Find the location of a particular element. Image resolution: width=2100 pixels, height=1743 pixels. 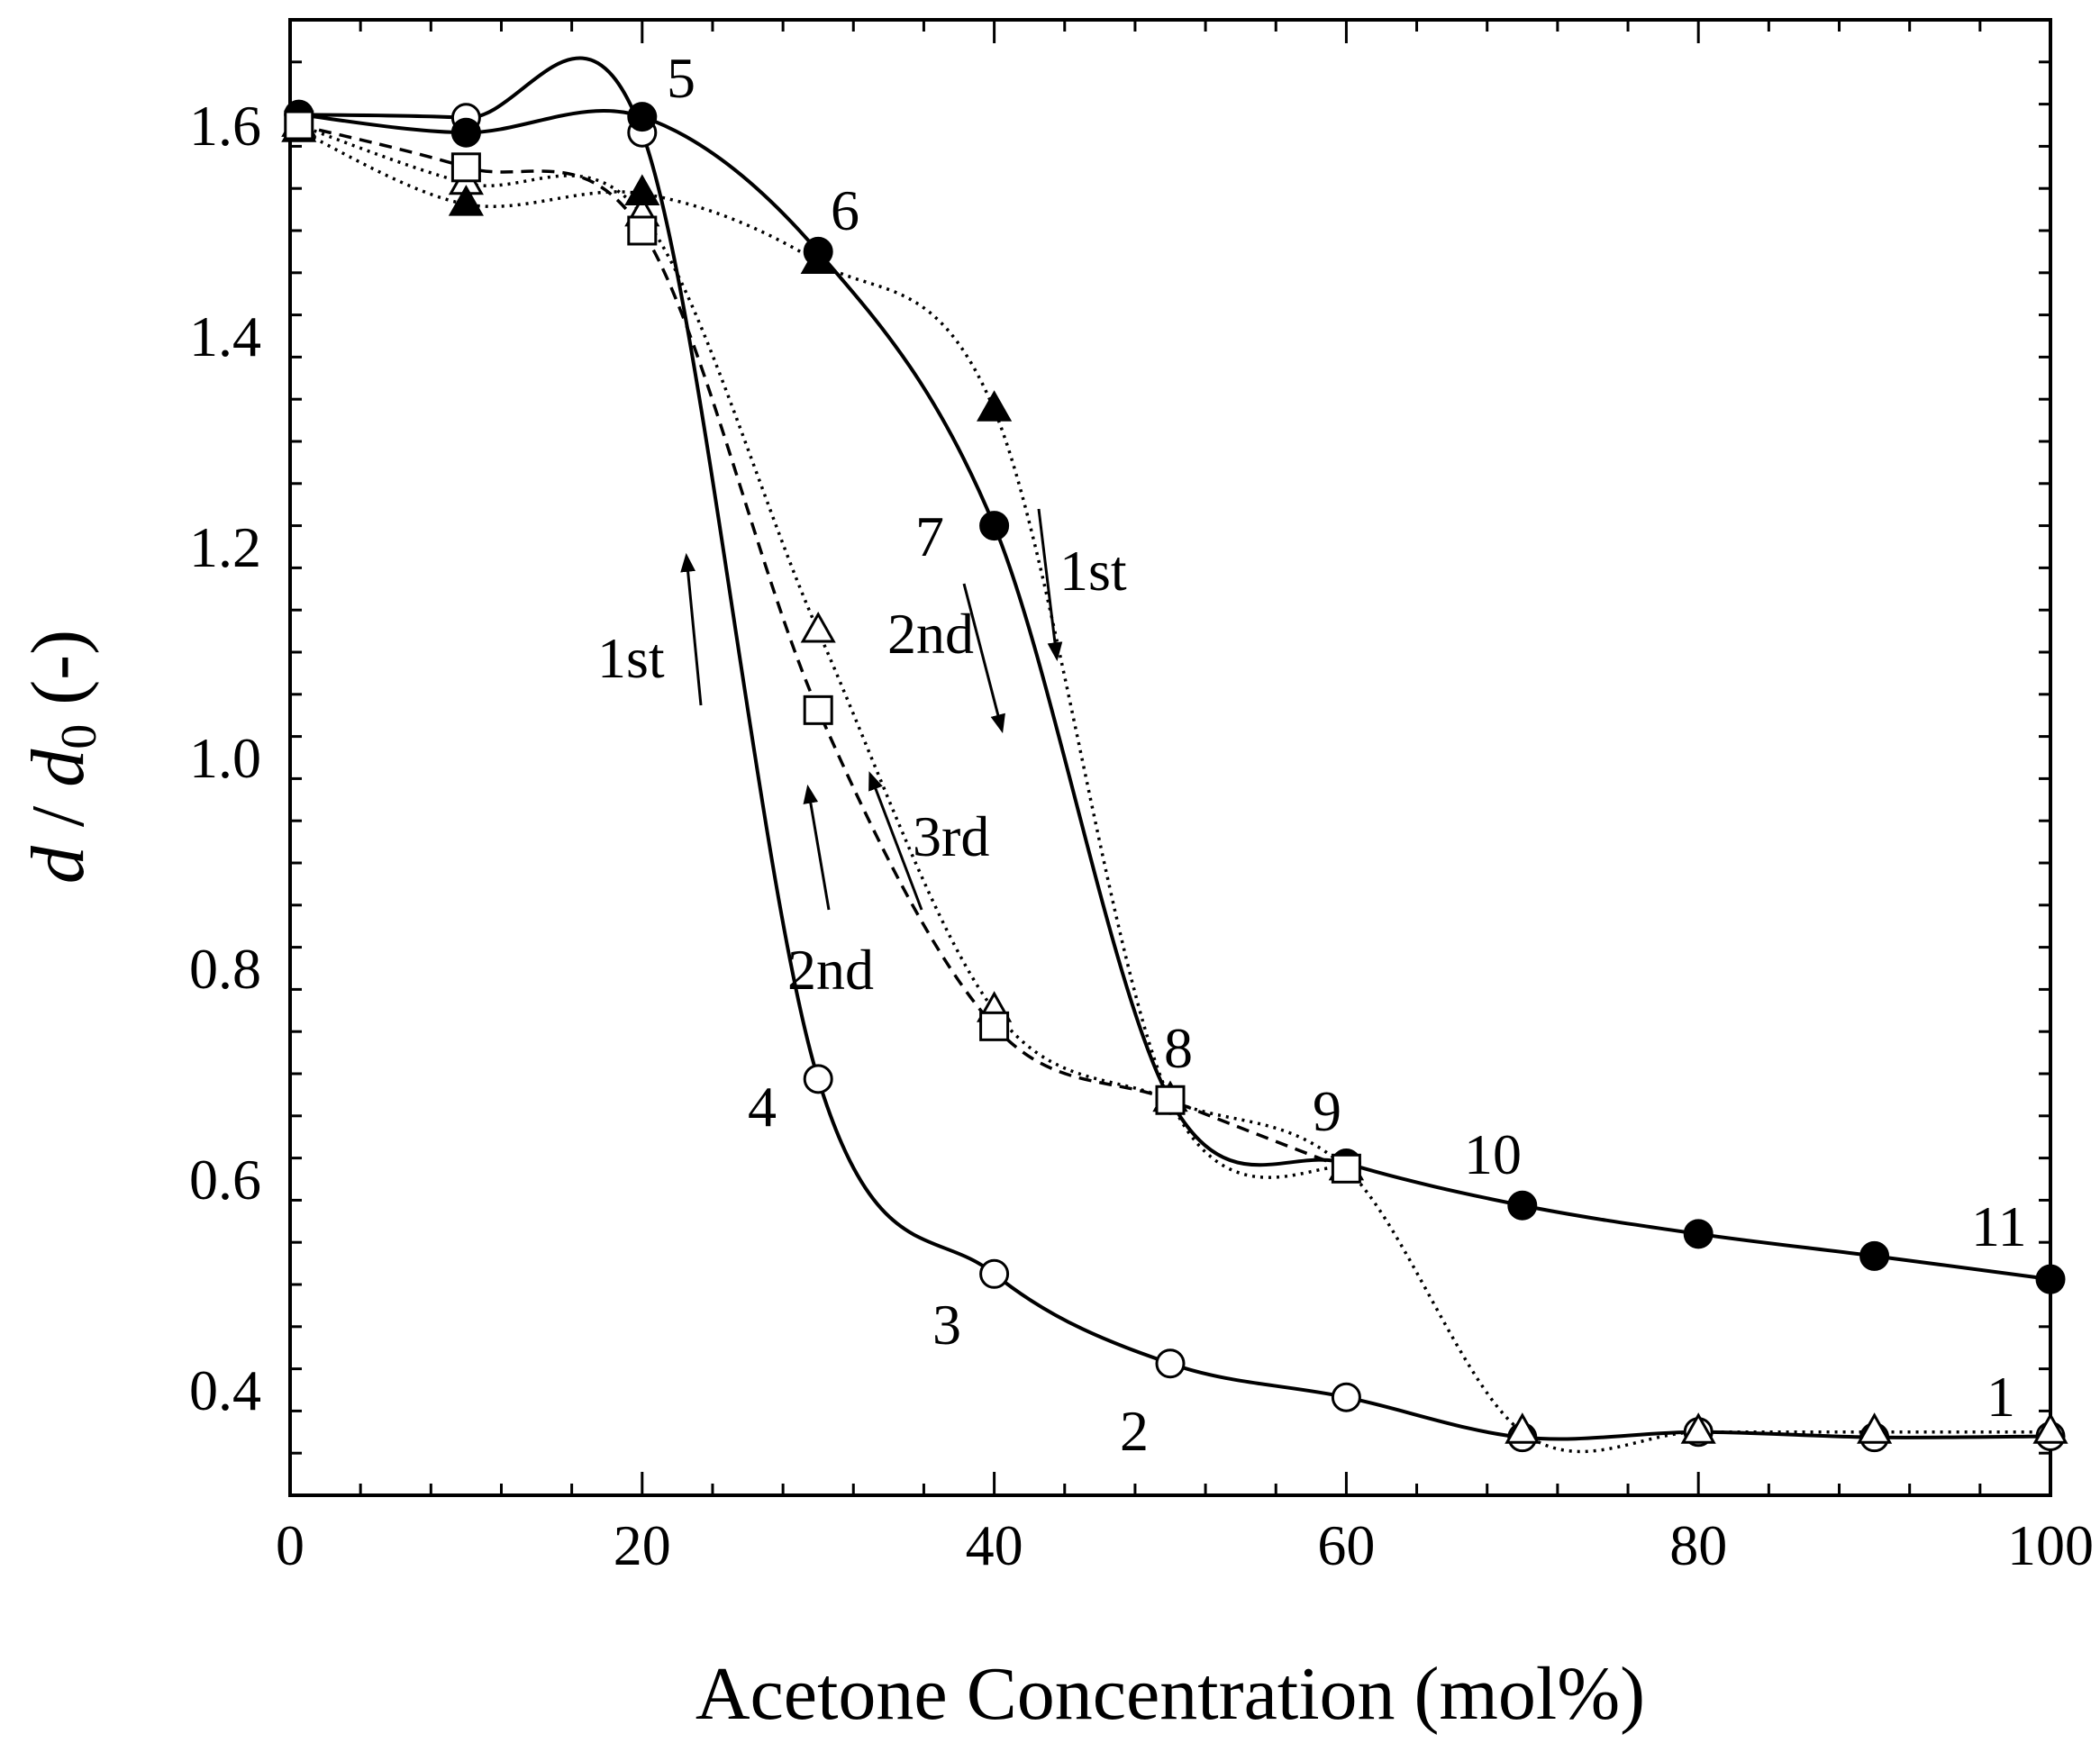

label-10: 10 is located at coordinates (1493, 1154).